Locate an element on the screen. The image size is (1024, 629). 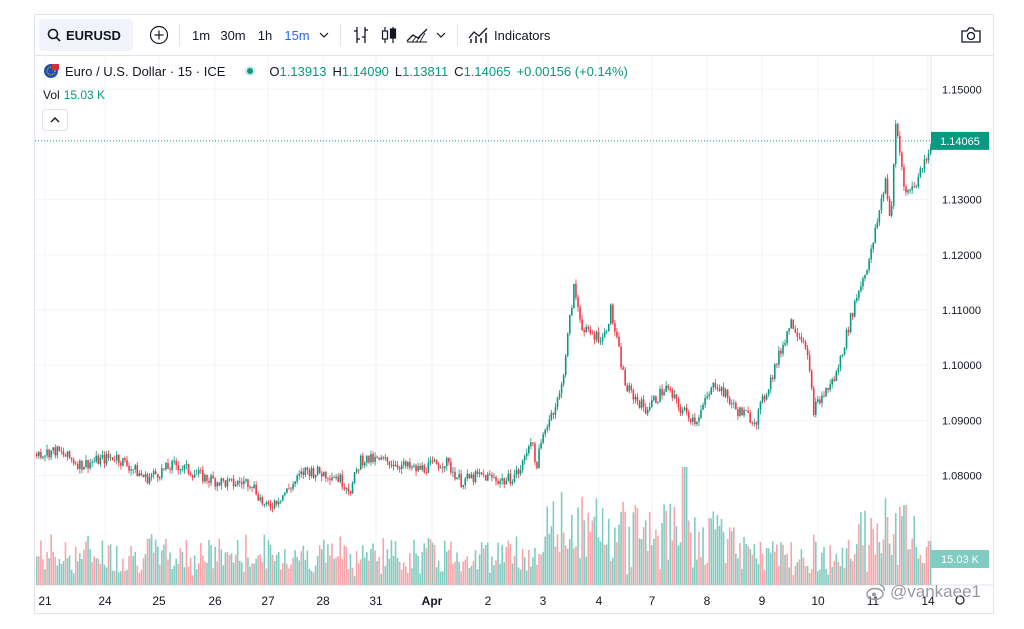
time-tick-label: 2 is located at coordinates (488, 601).